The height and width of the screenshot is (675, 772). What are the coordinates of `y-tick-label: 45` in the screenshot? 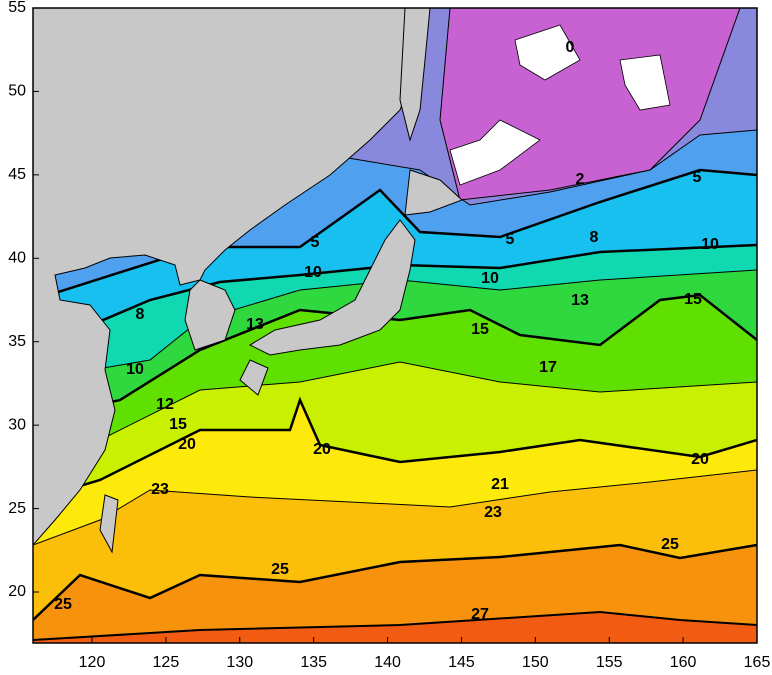 It's located at (17, 174).